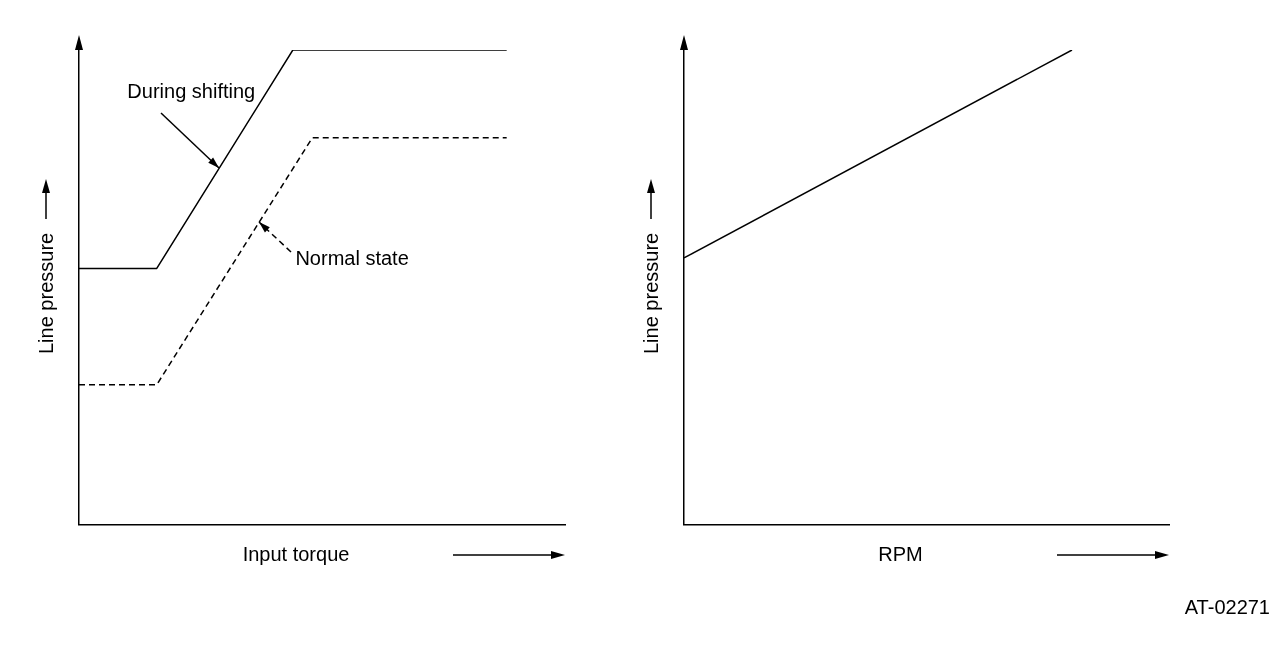 This screenshot has height=648, width=1280. What do you see at coordinates (1227, 607) in the screenshot?
I see `text: AT-02271` at bounding box center [1227, 607].